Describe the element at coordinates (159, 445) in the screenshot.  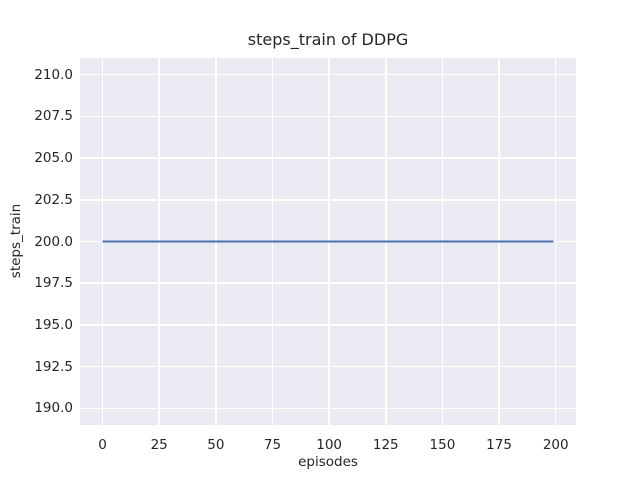
I see `x-tick-label: 25` at that location.